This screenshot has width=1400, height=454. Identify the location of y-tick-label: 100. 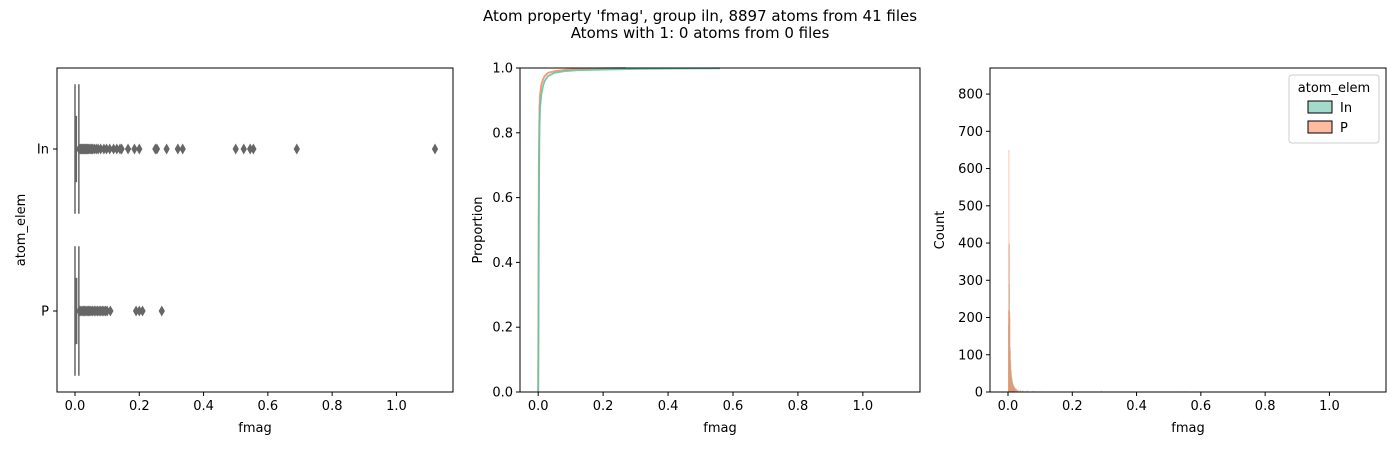
(970, 355).